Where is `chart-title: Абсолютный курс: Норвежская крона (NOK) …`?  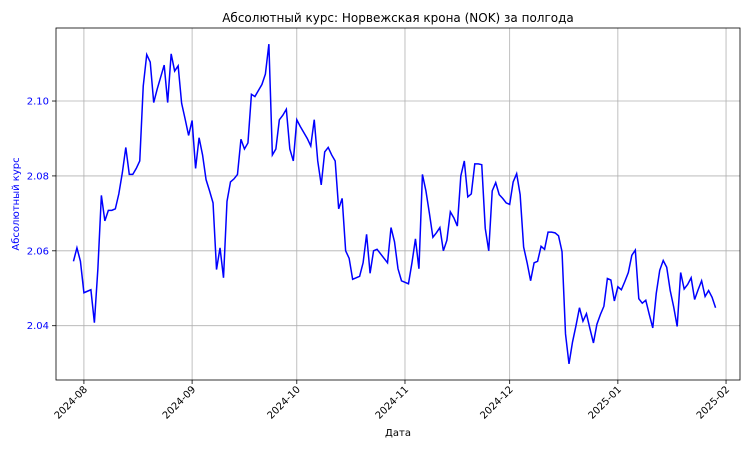 chart-title: Абсолютный курс: Норвежская крона (NOK) … is located at coordinates (398, 18).